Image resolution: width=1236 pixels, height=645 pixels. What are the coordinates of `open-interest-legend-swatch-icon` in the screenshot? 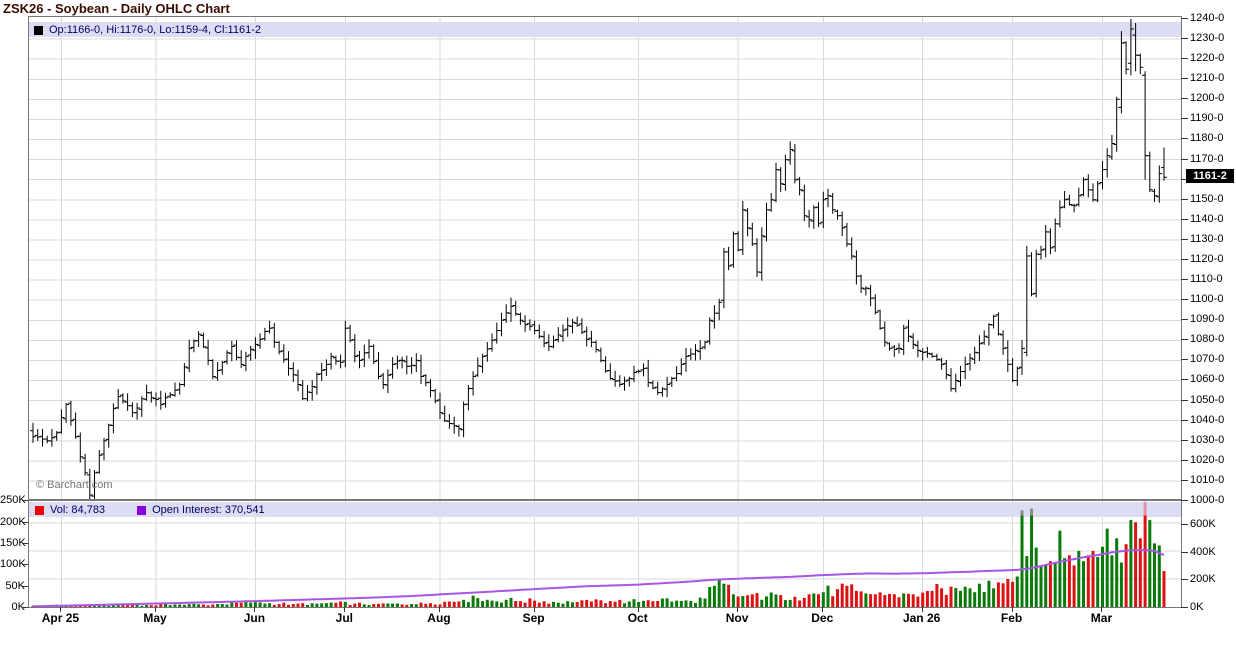 It's located at (142, 510).